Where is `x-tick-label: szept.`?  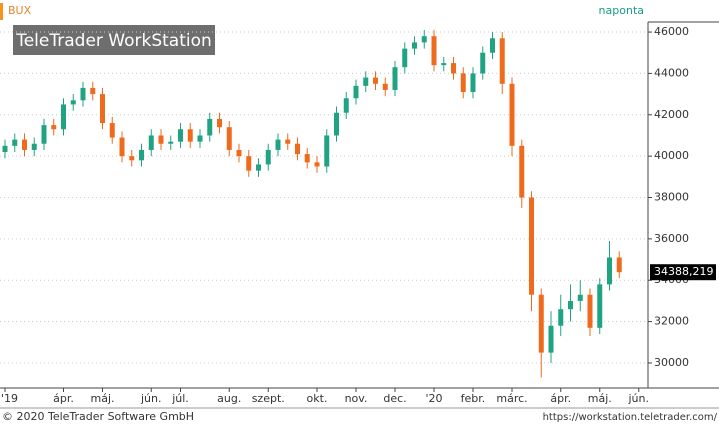 x-tick-label: szept. is located at coordinates (268, 398).